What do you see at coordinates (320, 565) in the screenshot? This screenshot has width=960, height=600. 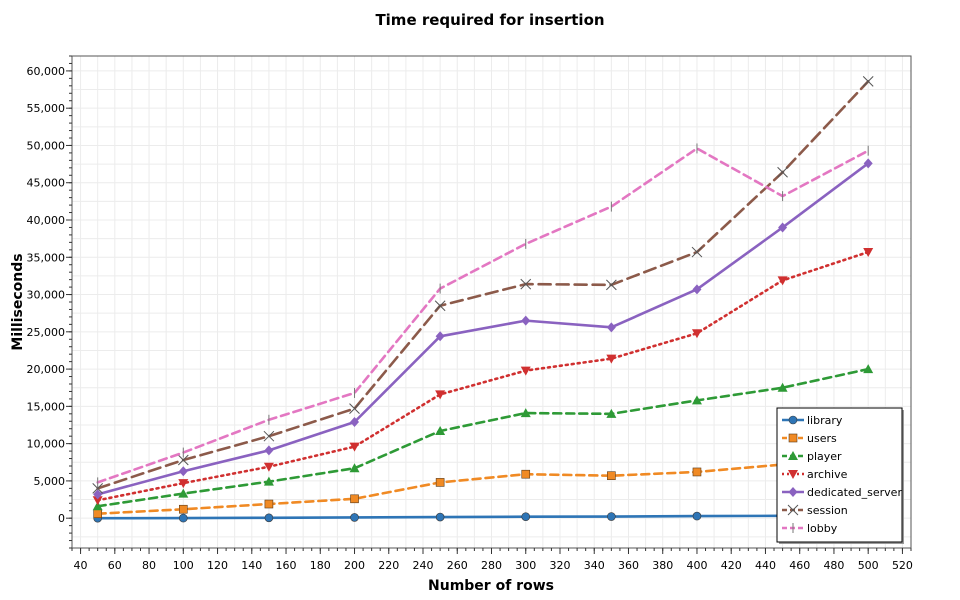 I see `x-tick-label: 180` at bounding box center [320, 565].